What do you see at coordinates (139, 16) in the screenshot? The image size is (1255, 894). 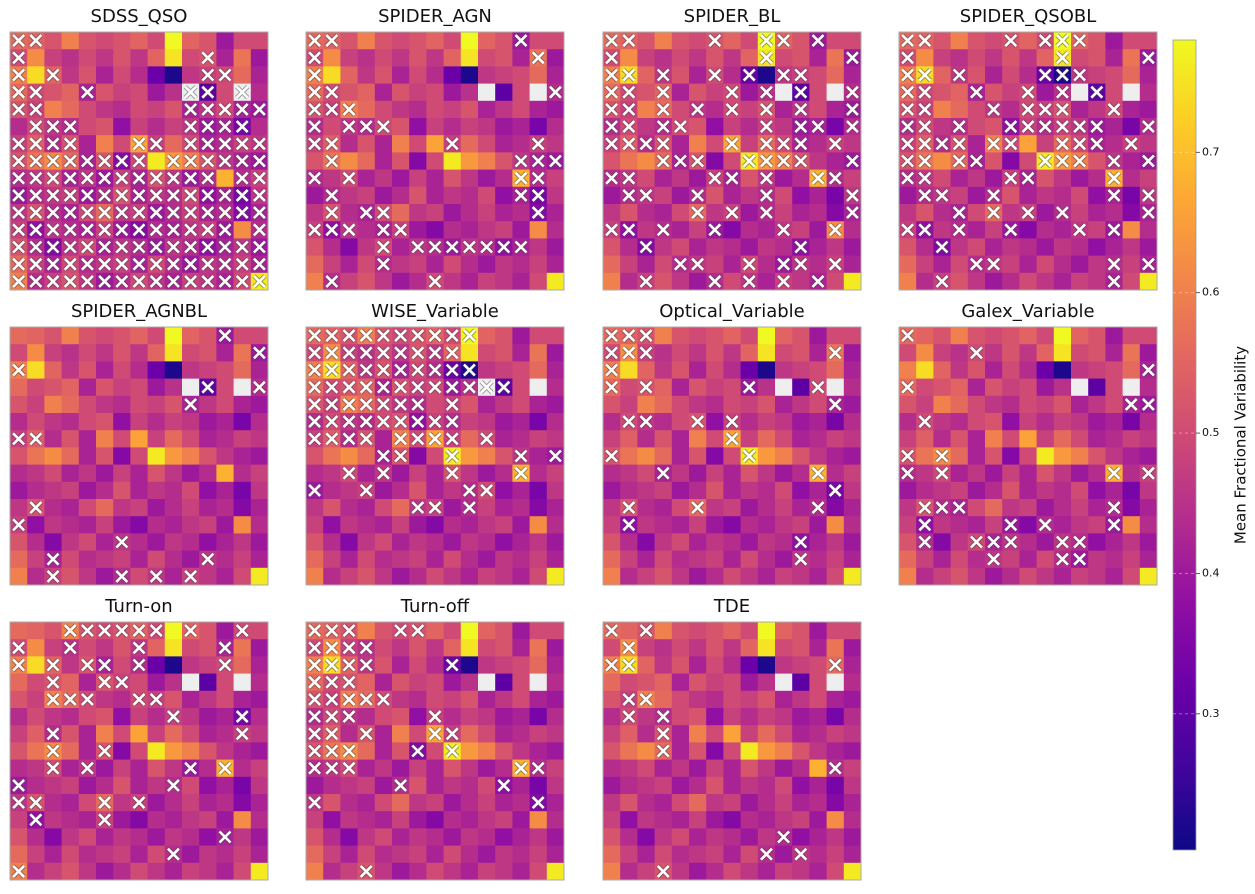 I see `panel-title: SDSS_QSO` at bounding box center [139, 16].